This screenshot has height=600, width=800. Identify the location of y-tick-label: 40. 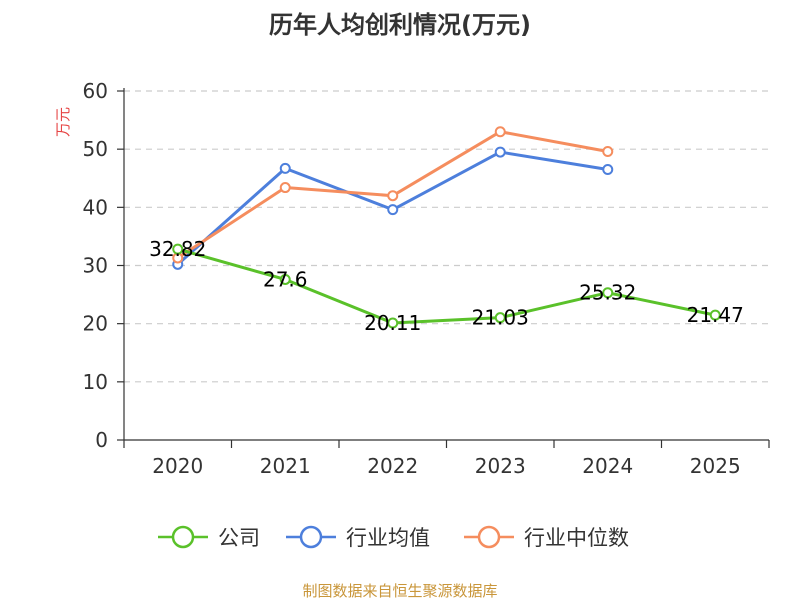
(95, 207).